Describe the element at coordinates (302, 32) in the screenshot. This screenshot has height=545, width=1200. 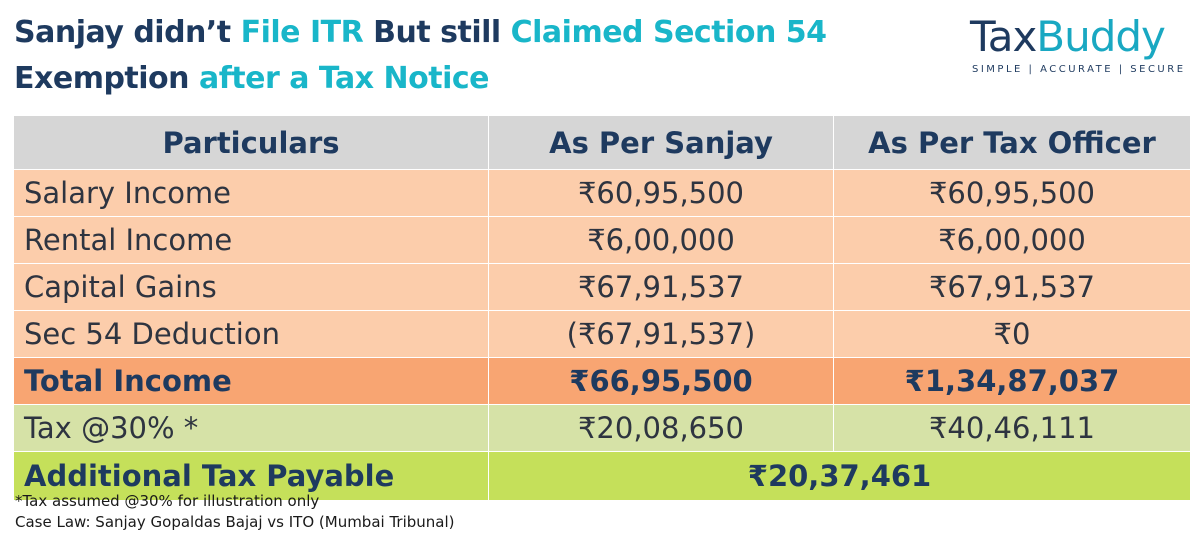
I see `title-highlight: File ITR` at that location.